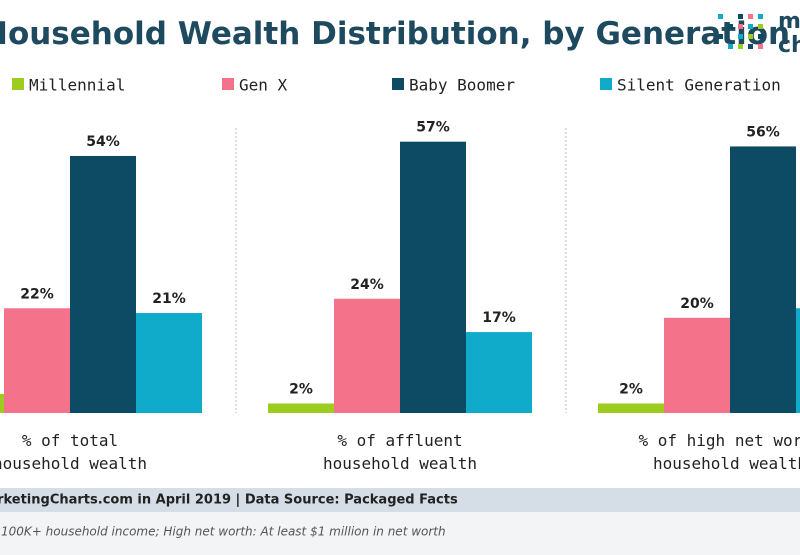 The height and width of the screenshot is (555, 800). Describe the element at coordinates (263, 85) in the screenshot. I see `legend-label: Gen X` at that location.